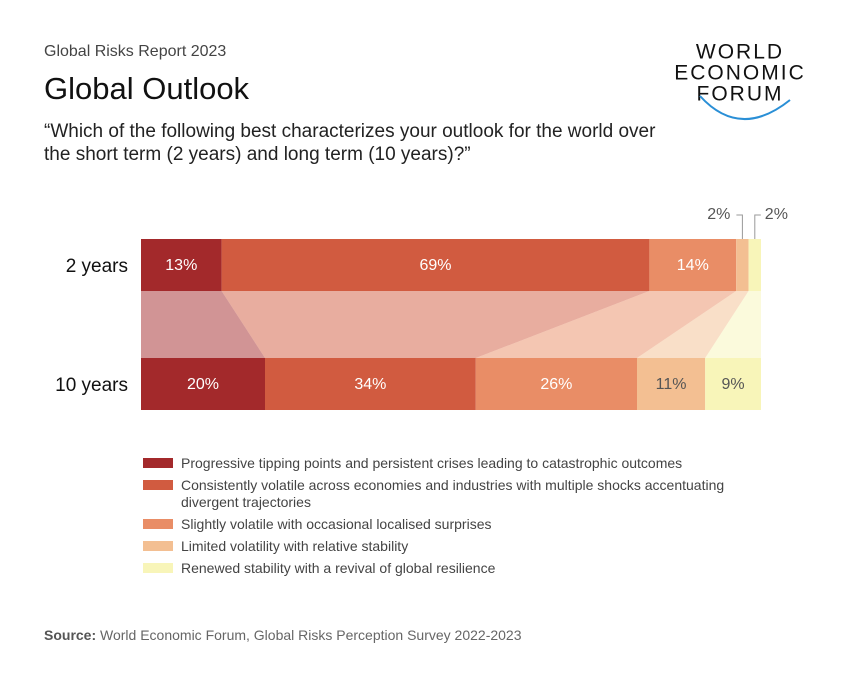  I want to click on logo-line: FORUM, so click(740, 94).